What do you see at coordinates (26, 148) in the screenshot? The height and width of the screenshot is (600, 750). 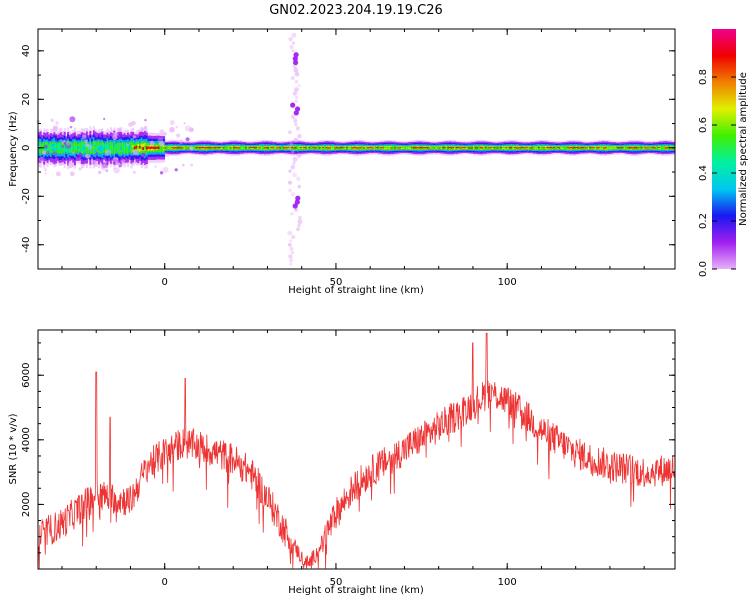 I see `y-tick-label: 0` at bounding box center [26, 148].